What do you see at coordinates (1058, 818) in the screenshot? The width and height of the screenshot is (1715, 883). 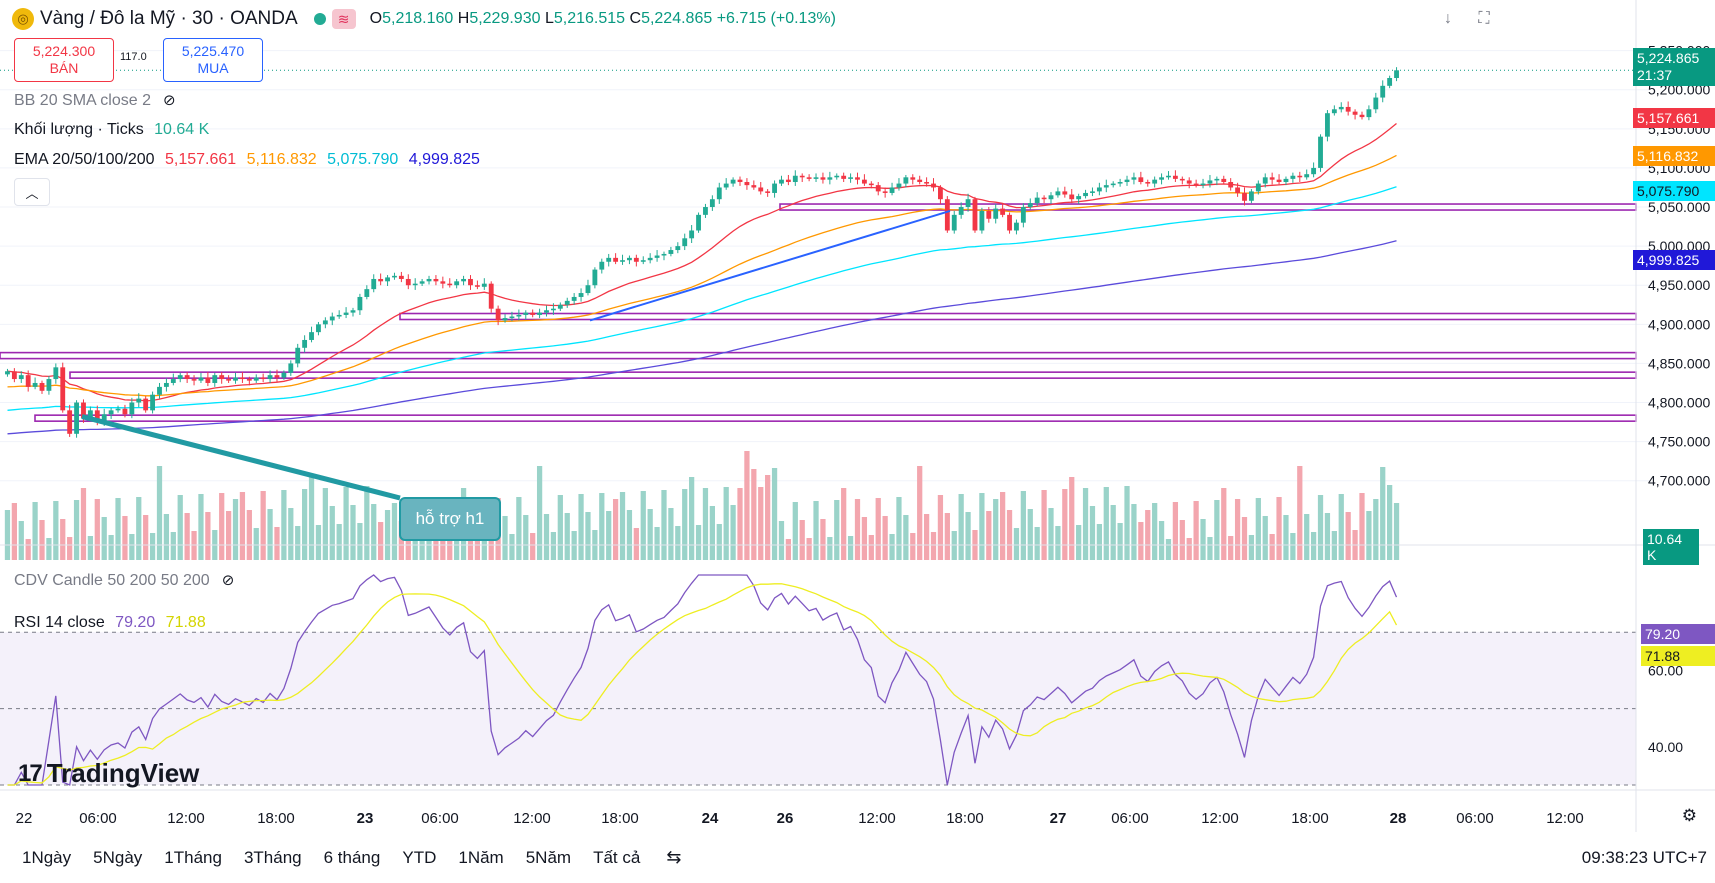 I see `time-tick-label: 27` at bounding box center [1058, 818].